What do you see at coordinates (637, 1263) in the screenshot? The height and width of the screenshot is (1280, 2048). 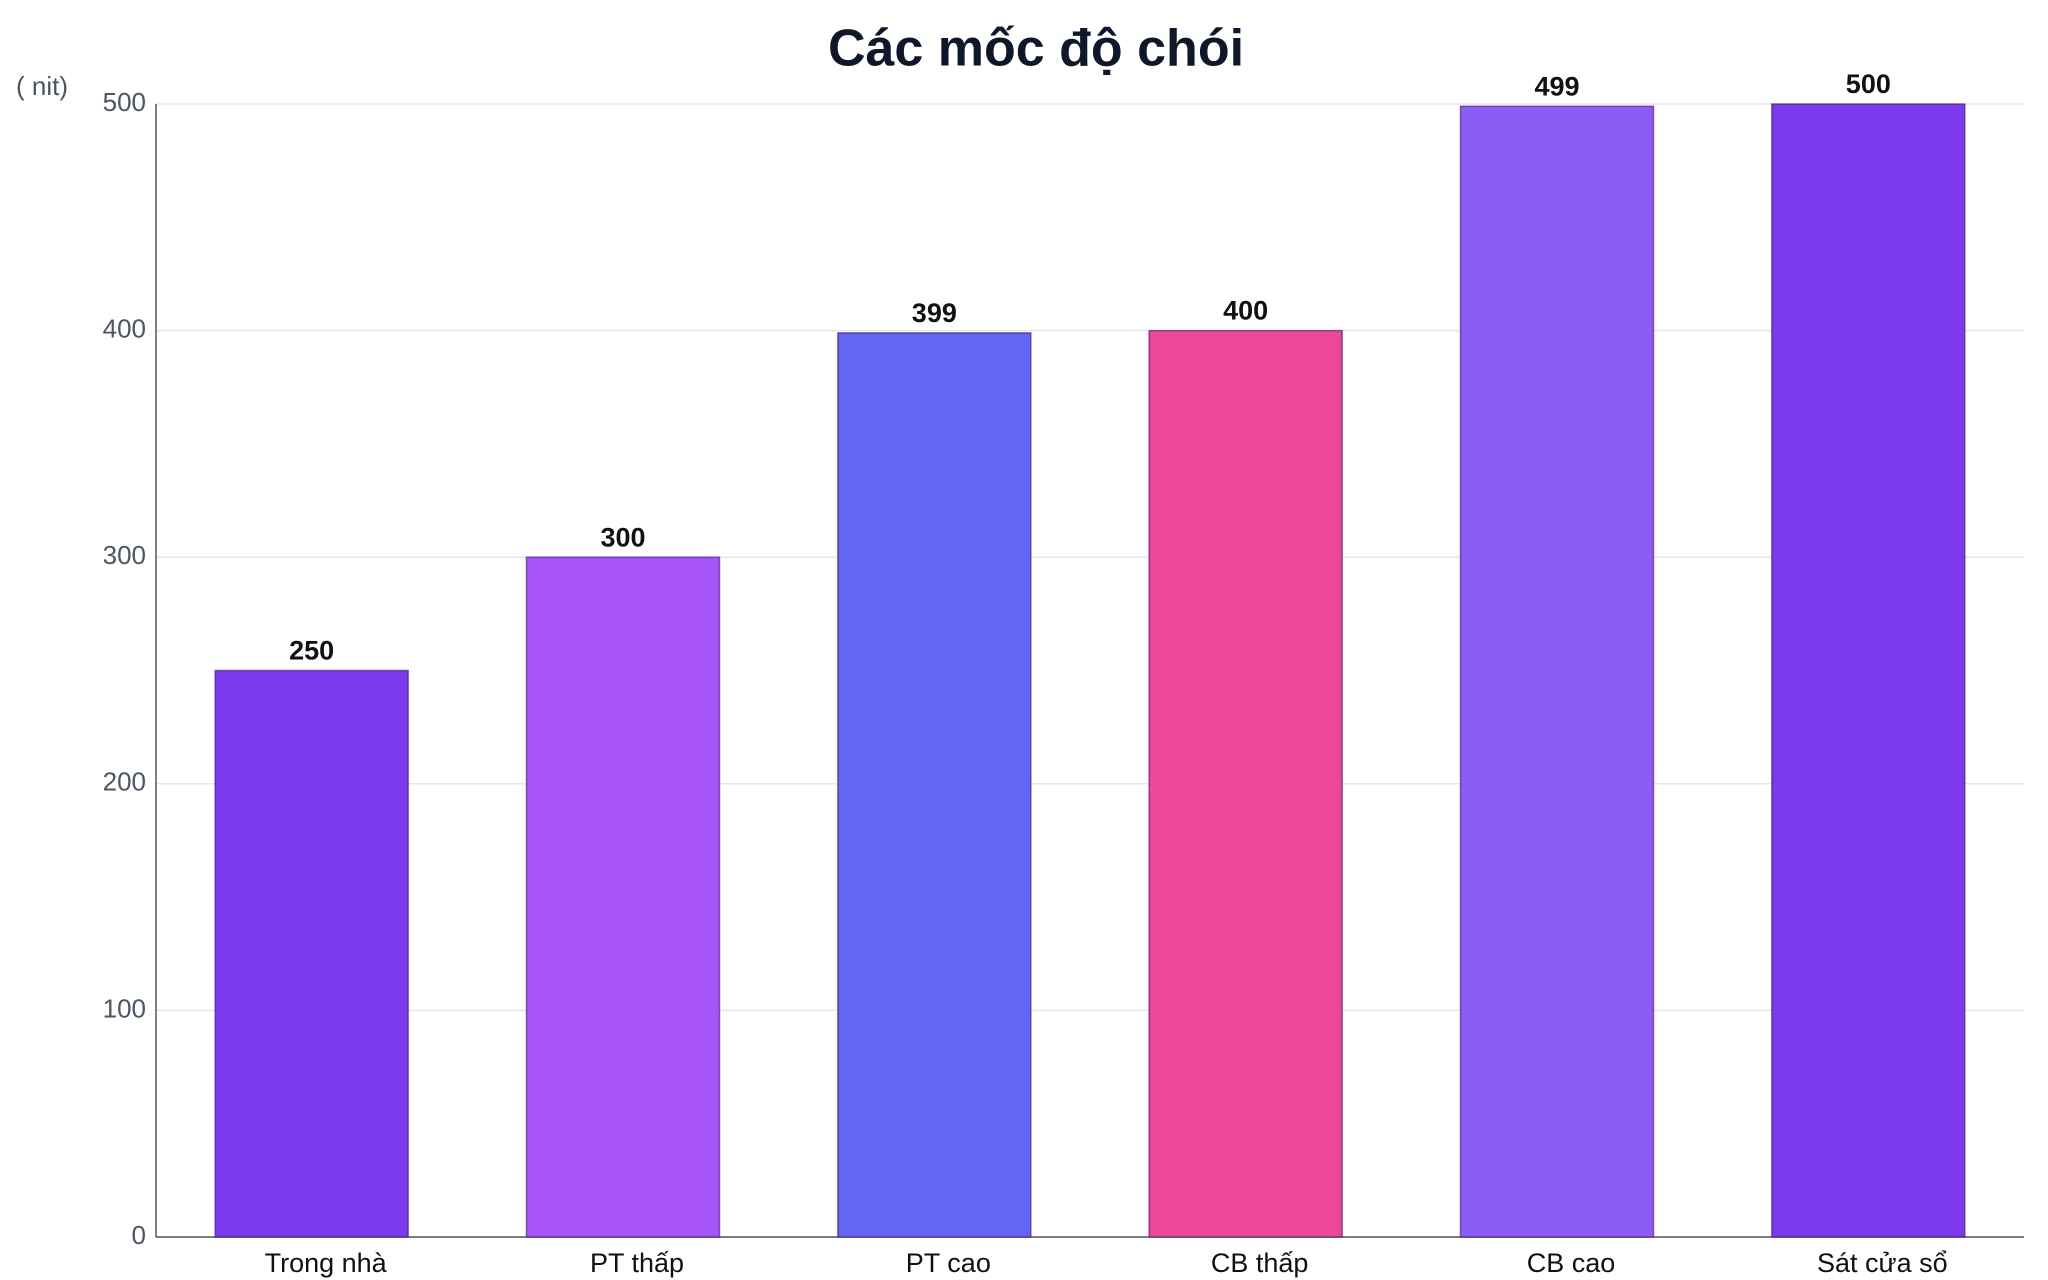 I see `x-tick-label: PT thấp` at bounding box center [637, 1263].